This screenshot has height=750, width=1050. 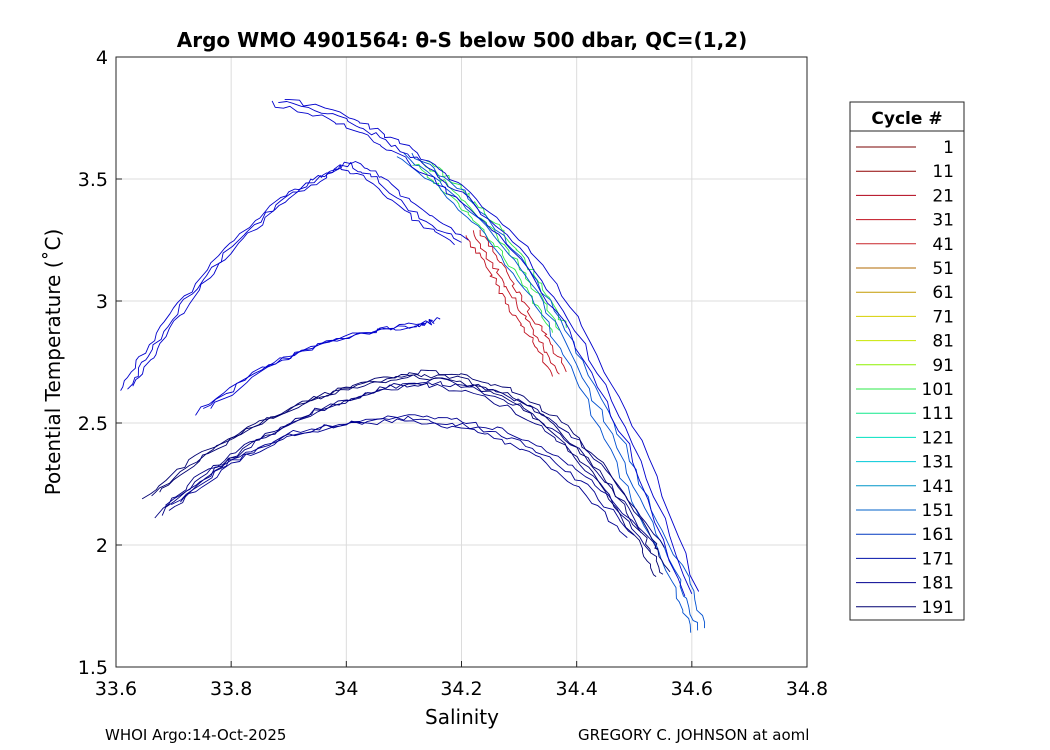 What do you see at coordinates (231, 689) in the screenshot?
I see `x-tick-label: 33.8` at bounding box center [231, 689].